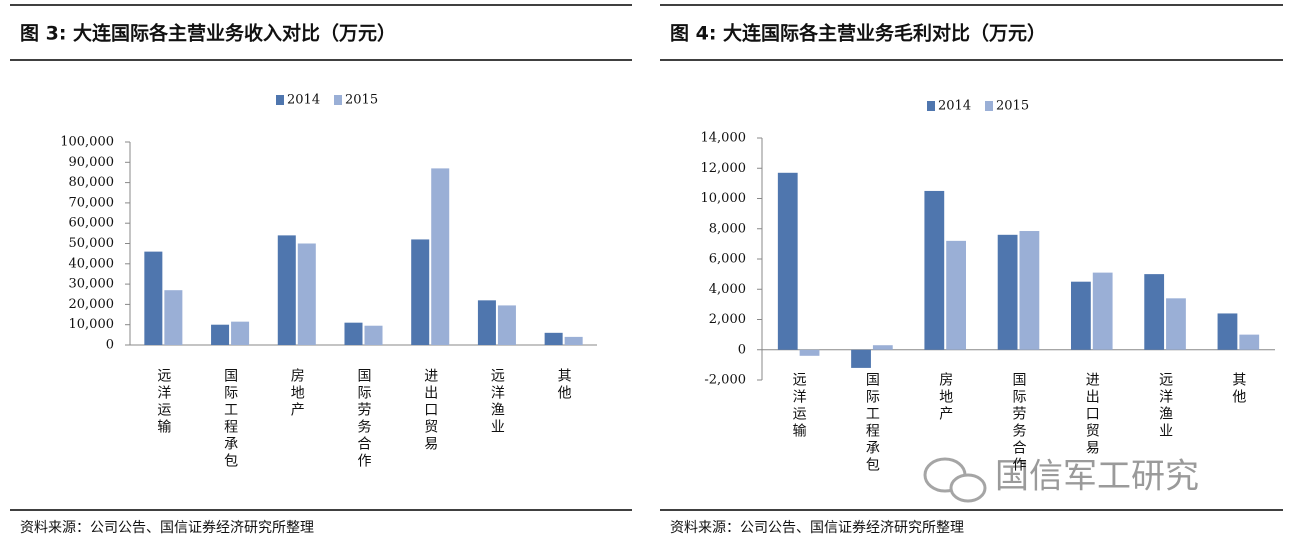  I want to click on y-tick-label: 50,000, so click(92, 243).